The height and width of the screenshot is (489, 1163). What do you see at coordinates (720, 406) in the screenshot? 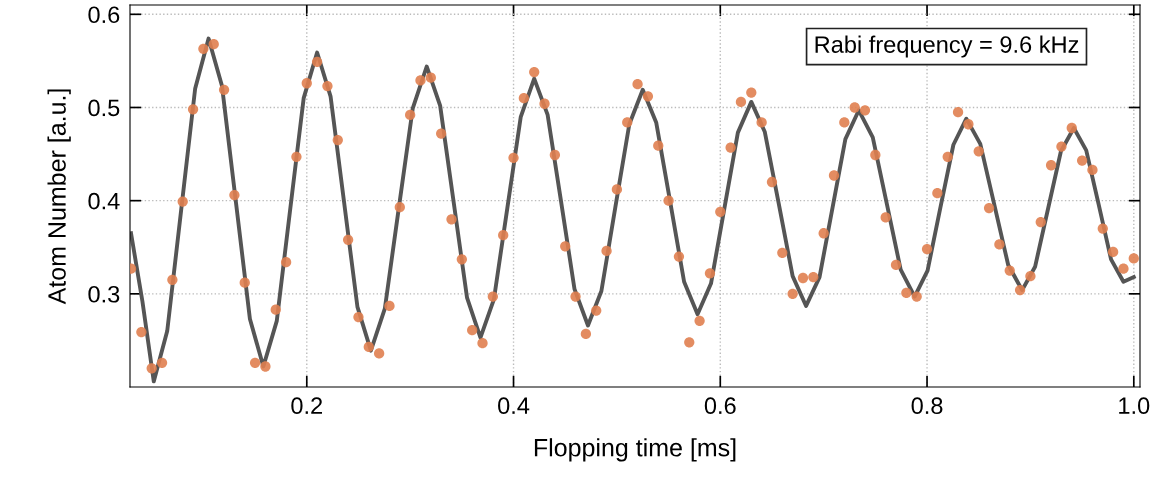
I see `x-tick-label: 0.6` at bounding box center [720, 406].